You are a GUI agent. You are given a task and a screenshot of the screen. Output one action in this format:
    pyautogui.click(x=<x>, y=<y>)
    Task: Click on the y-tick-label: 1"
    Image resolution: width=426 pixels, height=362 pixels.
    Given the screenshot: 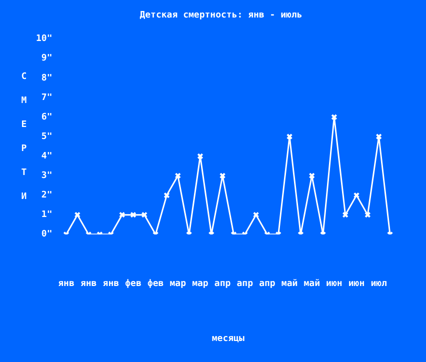 What is the action you would take?
    pyautogui.click(x=46, y=215)
    